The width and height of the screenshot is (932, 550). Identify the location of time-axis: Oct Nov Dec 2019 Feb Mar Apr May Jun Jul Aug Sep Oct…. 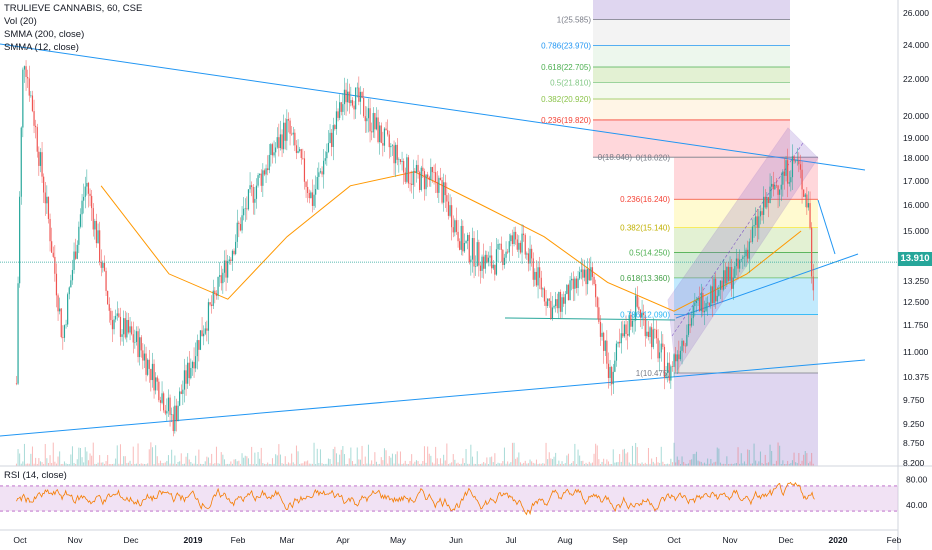
(457, 540).